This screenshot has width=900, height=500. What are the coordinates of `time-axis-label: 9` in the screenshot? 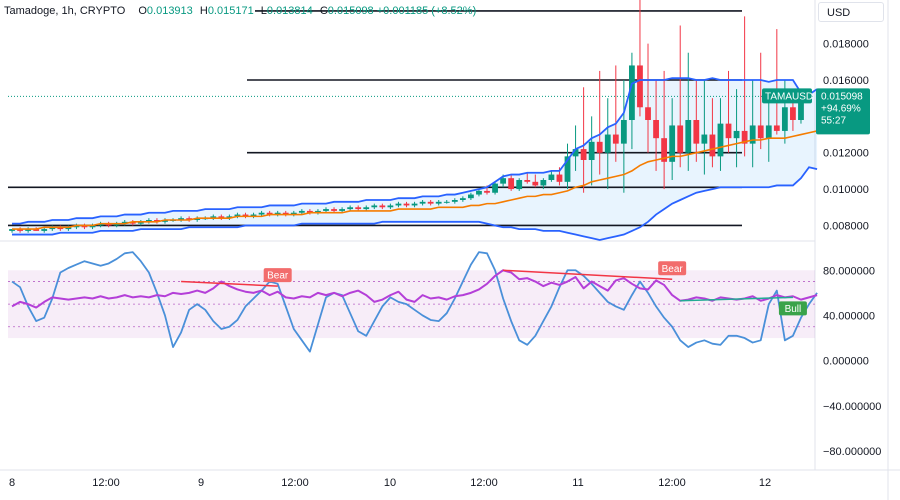 It's located at (201, 483).